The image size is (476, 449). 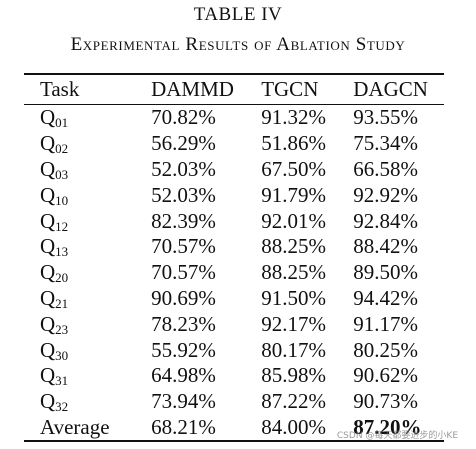 What do you see at coordinates (293, 375) in the screenshot?
I see `tgcn-cell: 85.98%` at bounding box center [293, 375].